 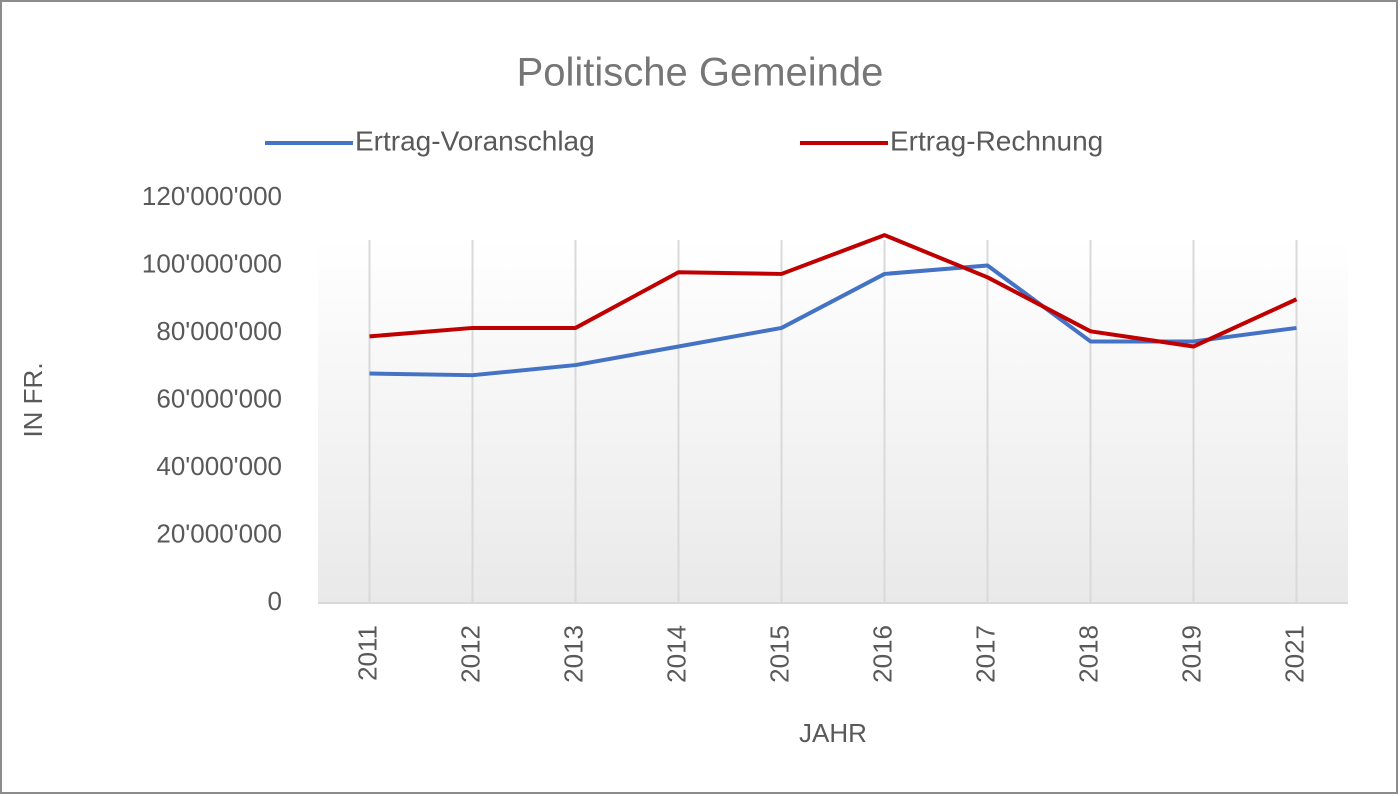 I want to click on legend-label: Ertrag-Voranschlag, so click(x=475, y=140).